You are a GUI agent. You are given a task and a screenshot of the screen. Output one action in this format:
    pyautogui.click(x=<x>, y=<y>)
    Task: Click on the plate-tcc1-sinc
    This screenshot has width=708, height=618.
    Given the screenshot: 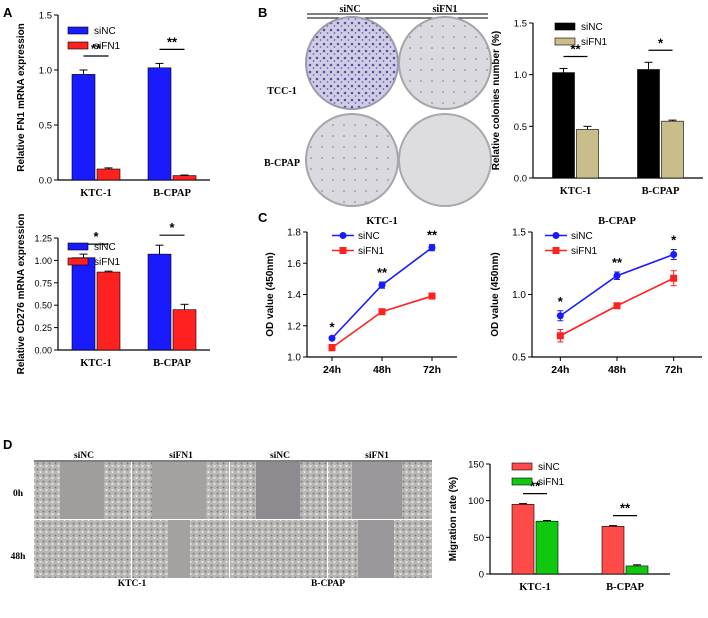 What is the action you would take?
    pyautogui.click(x=352, y=63)
    